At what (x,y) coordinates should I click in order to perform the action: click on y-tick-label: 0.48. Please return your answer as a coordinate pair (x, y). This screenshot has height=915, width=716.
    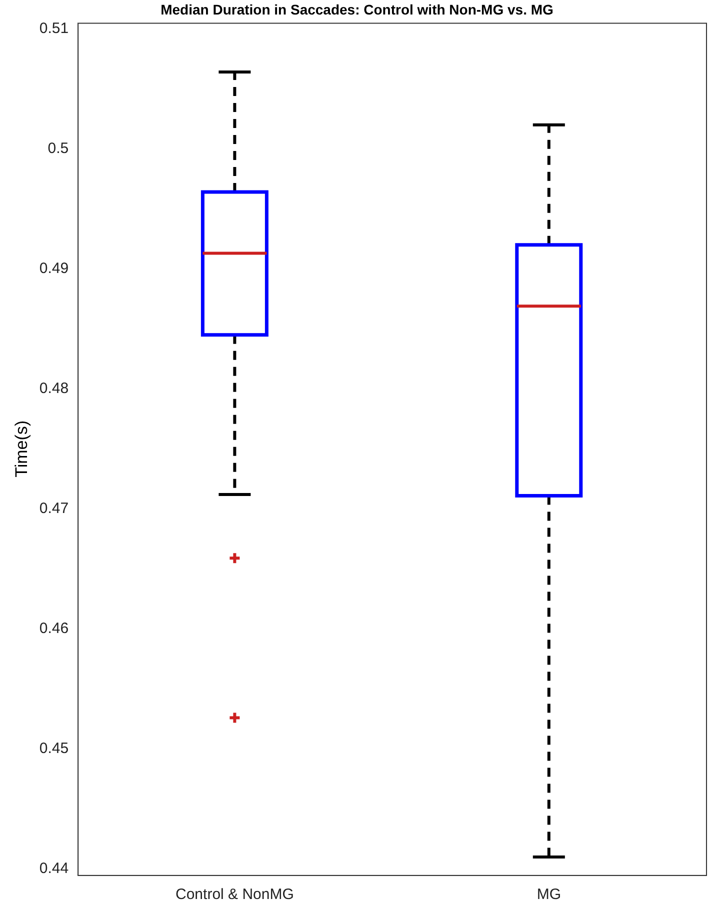
    Looking at the image, I should click on (54, 389).